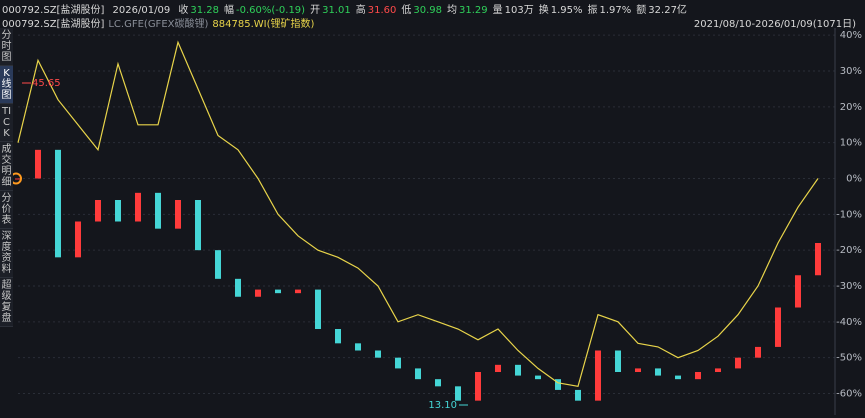 This screenshot has width=865, height=418. What do you see at coordinates (46, 83) in the screenshot?
I see `annotation: 45.65` at bounding box center [46, 83].